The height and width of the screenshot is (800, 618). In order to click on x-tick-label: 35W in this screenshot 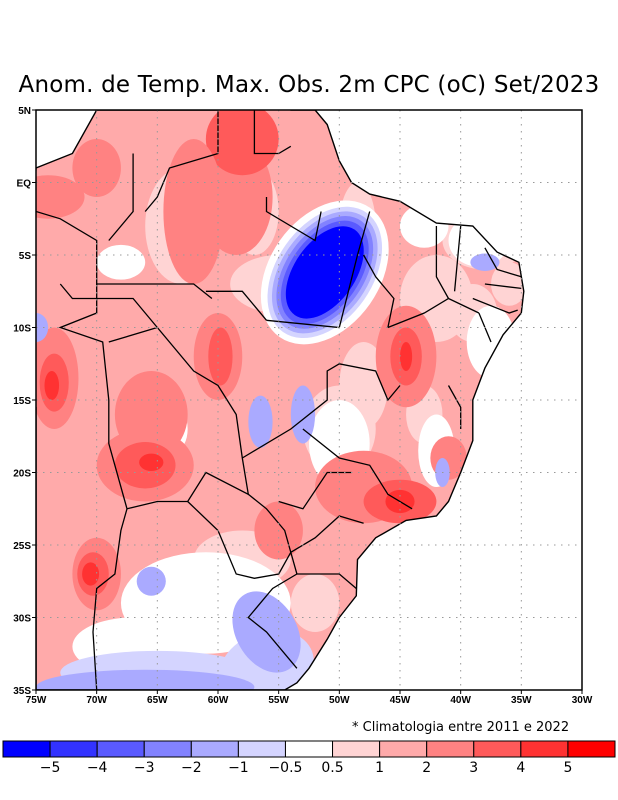, I will do `click(521, 700)`.